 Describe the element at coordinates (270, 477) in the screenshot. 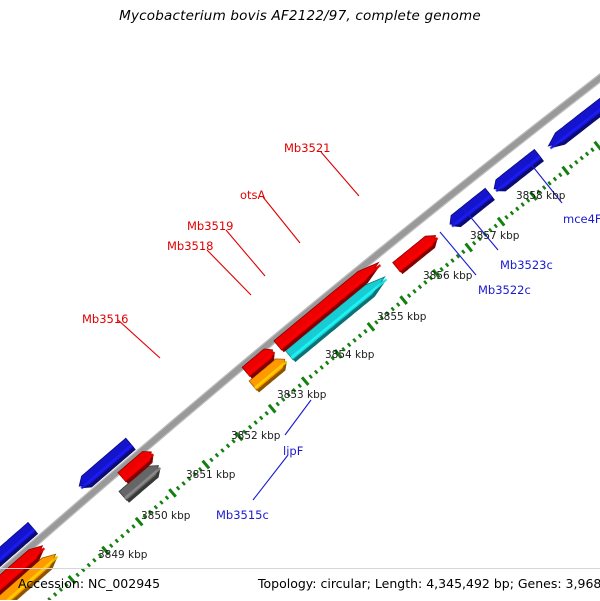

I see `leader-Mb3515c` at that location.